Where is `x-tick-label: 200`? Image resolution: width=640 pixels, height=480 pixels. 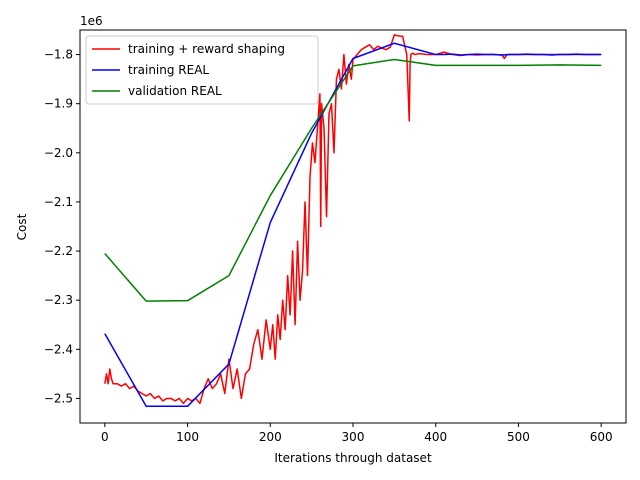 x-tick-label: 200 is located at coordinates (270, 437).